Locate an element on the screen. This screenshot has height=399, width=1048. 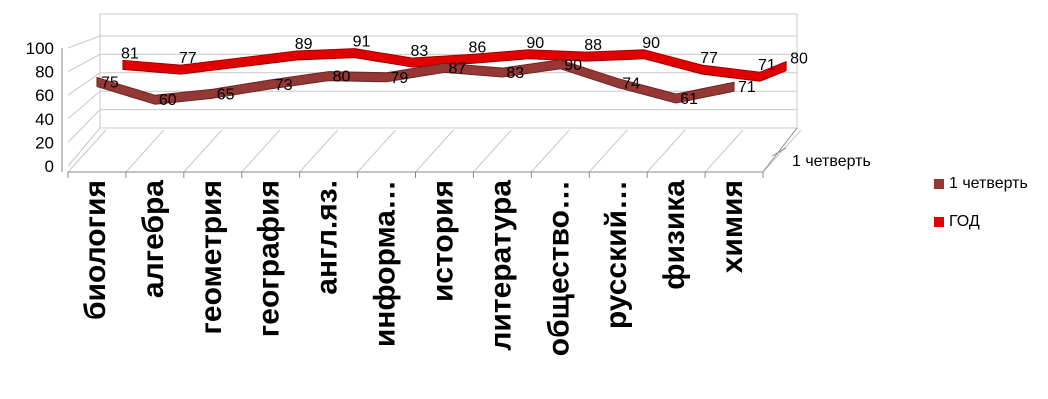
x-tick-label: история is located at coordinates (442, 241).